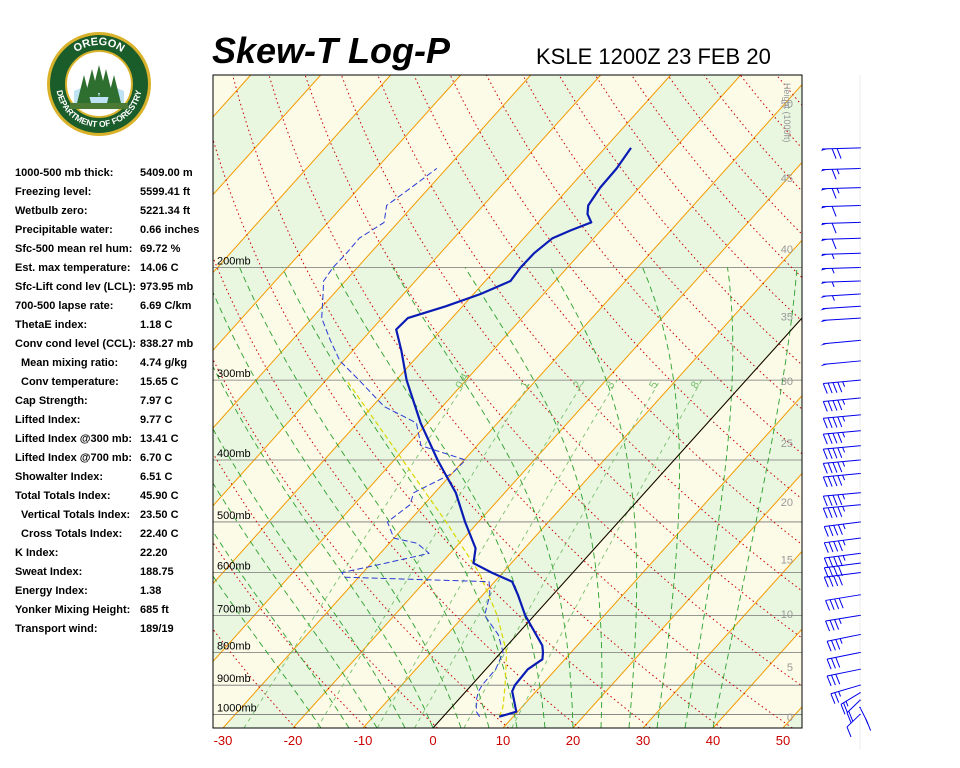 The height and width of the screenshot is (768, 960). I want to click on height-tick-label: 50, so click(787, 104).